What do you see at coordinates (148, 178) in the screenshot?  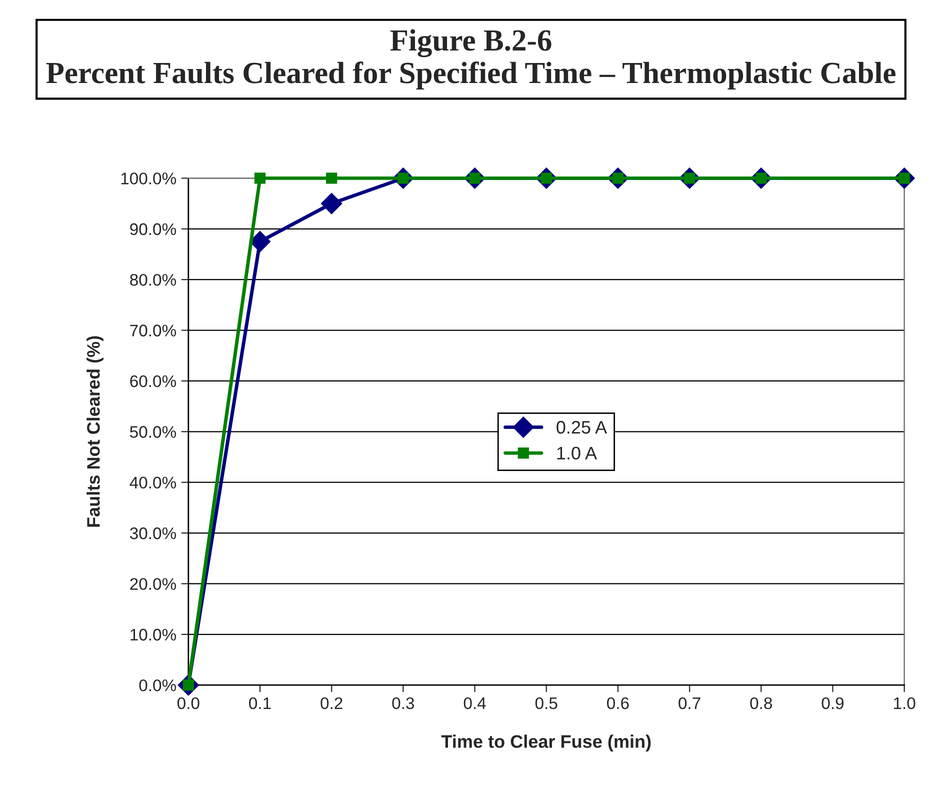 I see `y-tick-label: 100.0%` at bounding box center [148, 178].